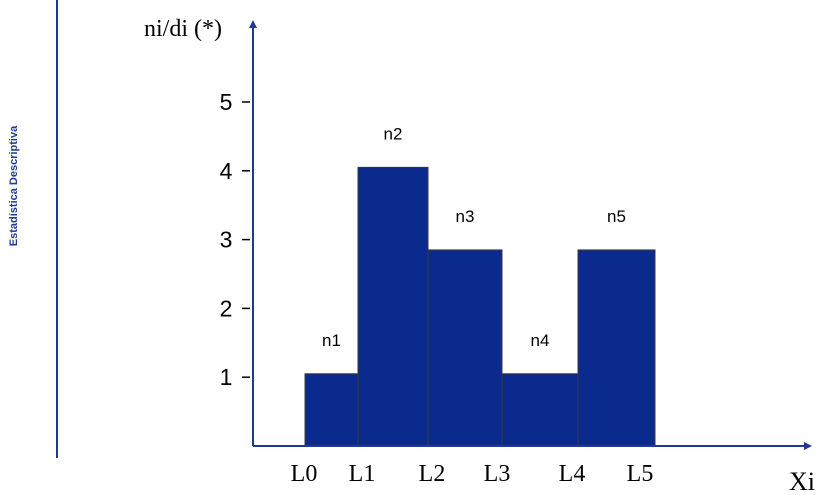 The width and height of the screenshot is (818, 495). What do you see at coordinates (465, 216) in the screenshot?
I see `bar-label-n3: n3` at bounding box center [465, 216].